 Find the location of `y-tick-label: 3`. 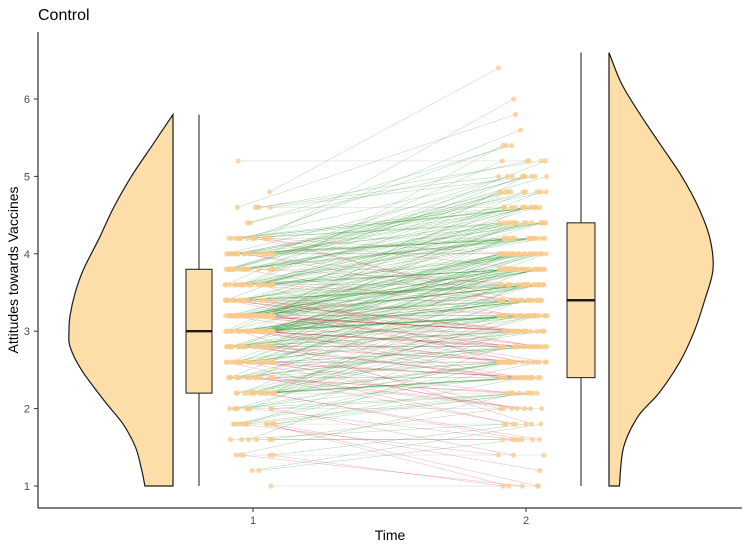

y-tick-label: 3 is located at coordinates (27, 332).